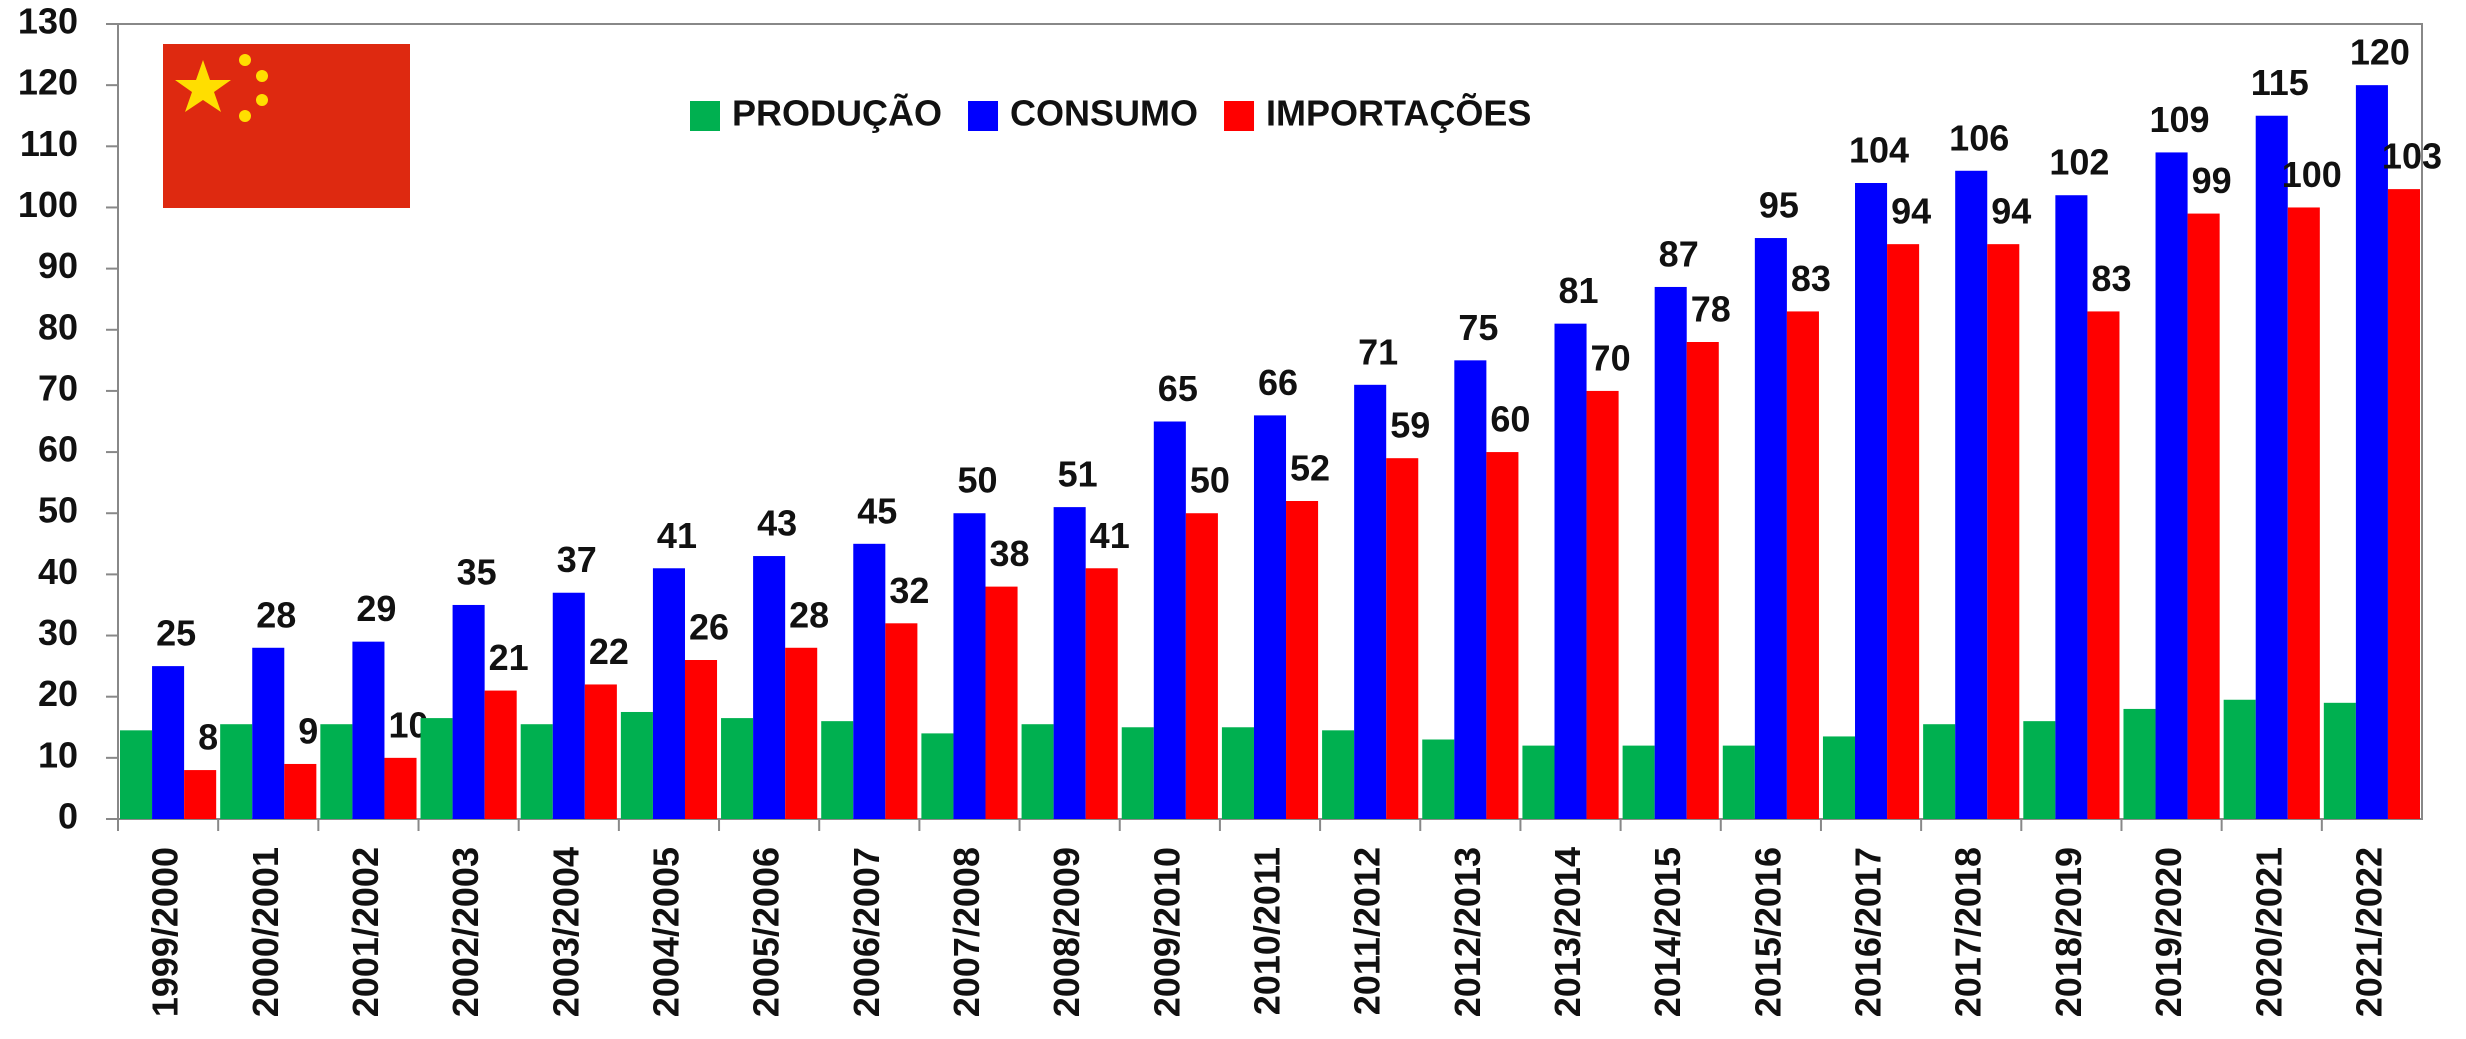 This screenshot has width=2466, height=1039. Describe the element at coordinates (1578, 290) in the screenshot. I see `data-label: 81` at that location.